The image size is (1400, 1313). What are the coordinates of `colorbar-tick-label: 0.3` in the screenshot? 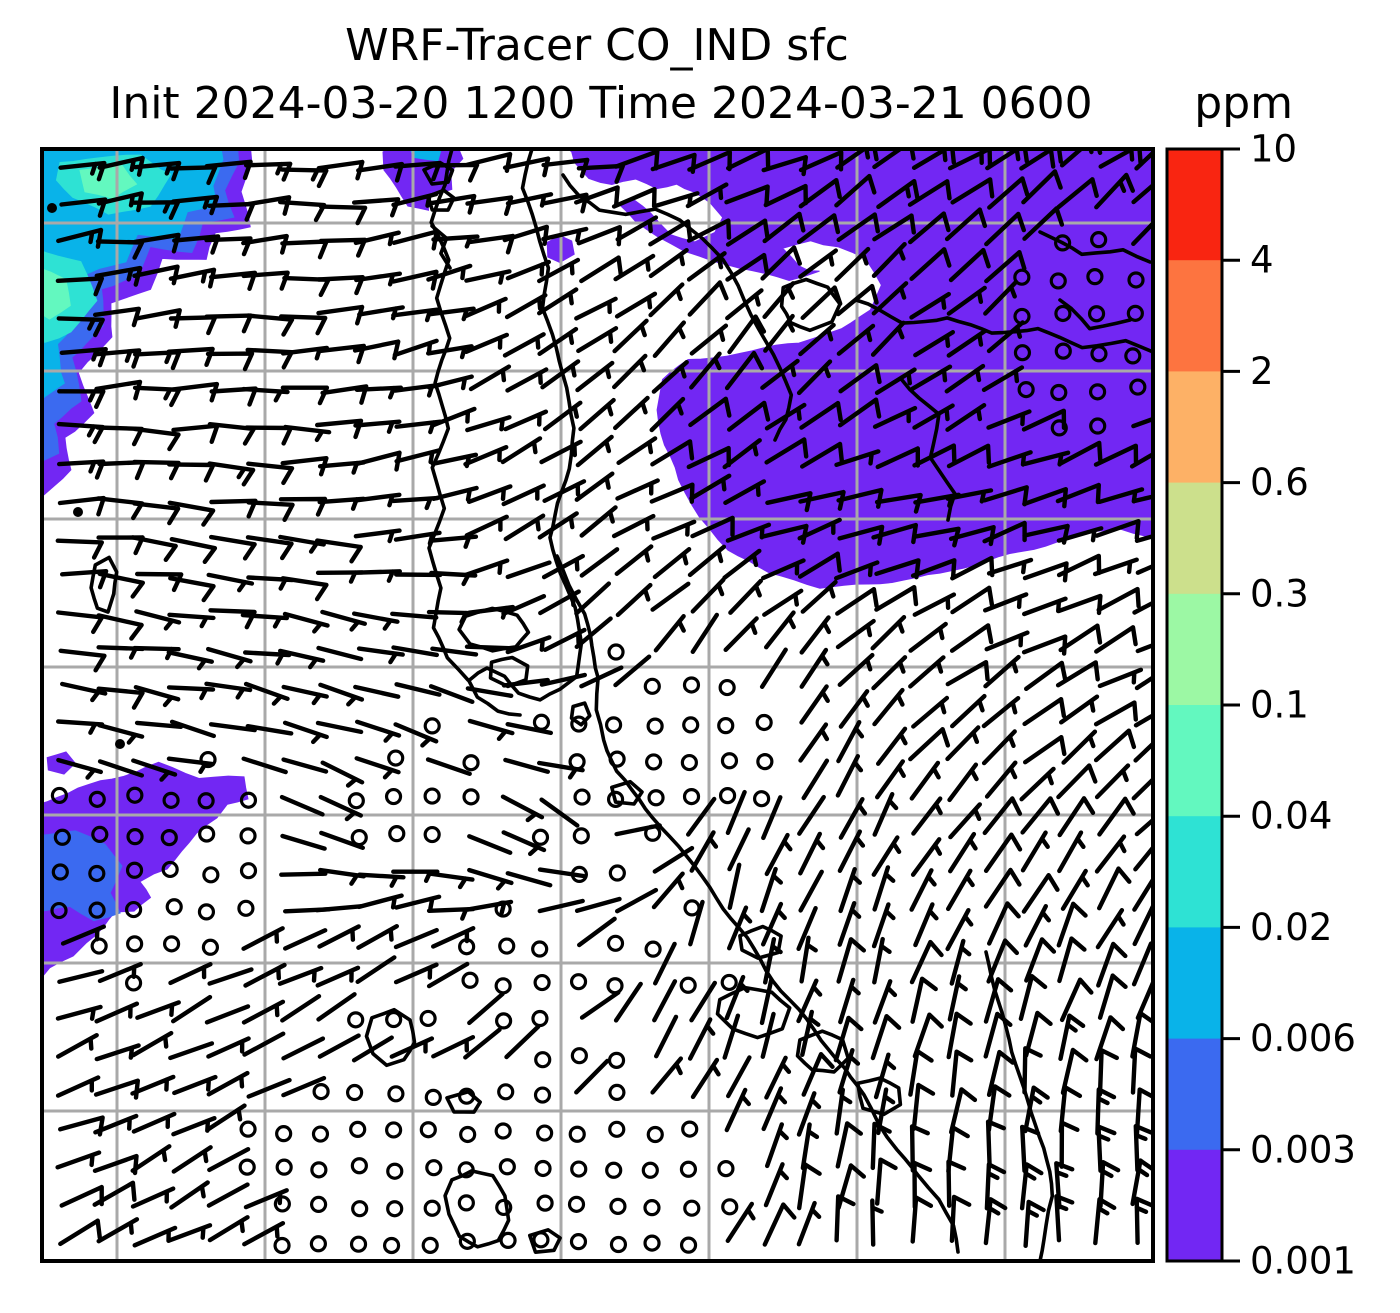 It's located at (1279, 593).